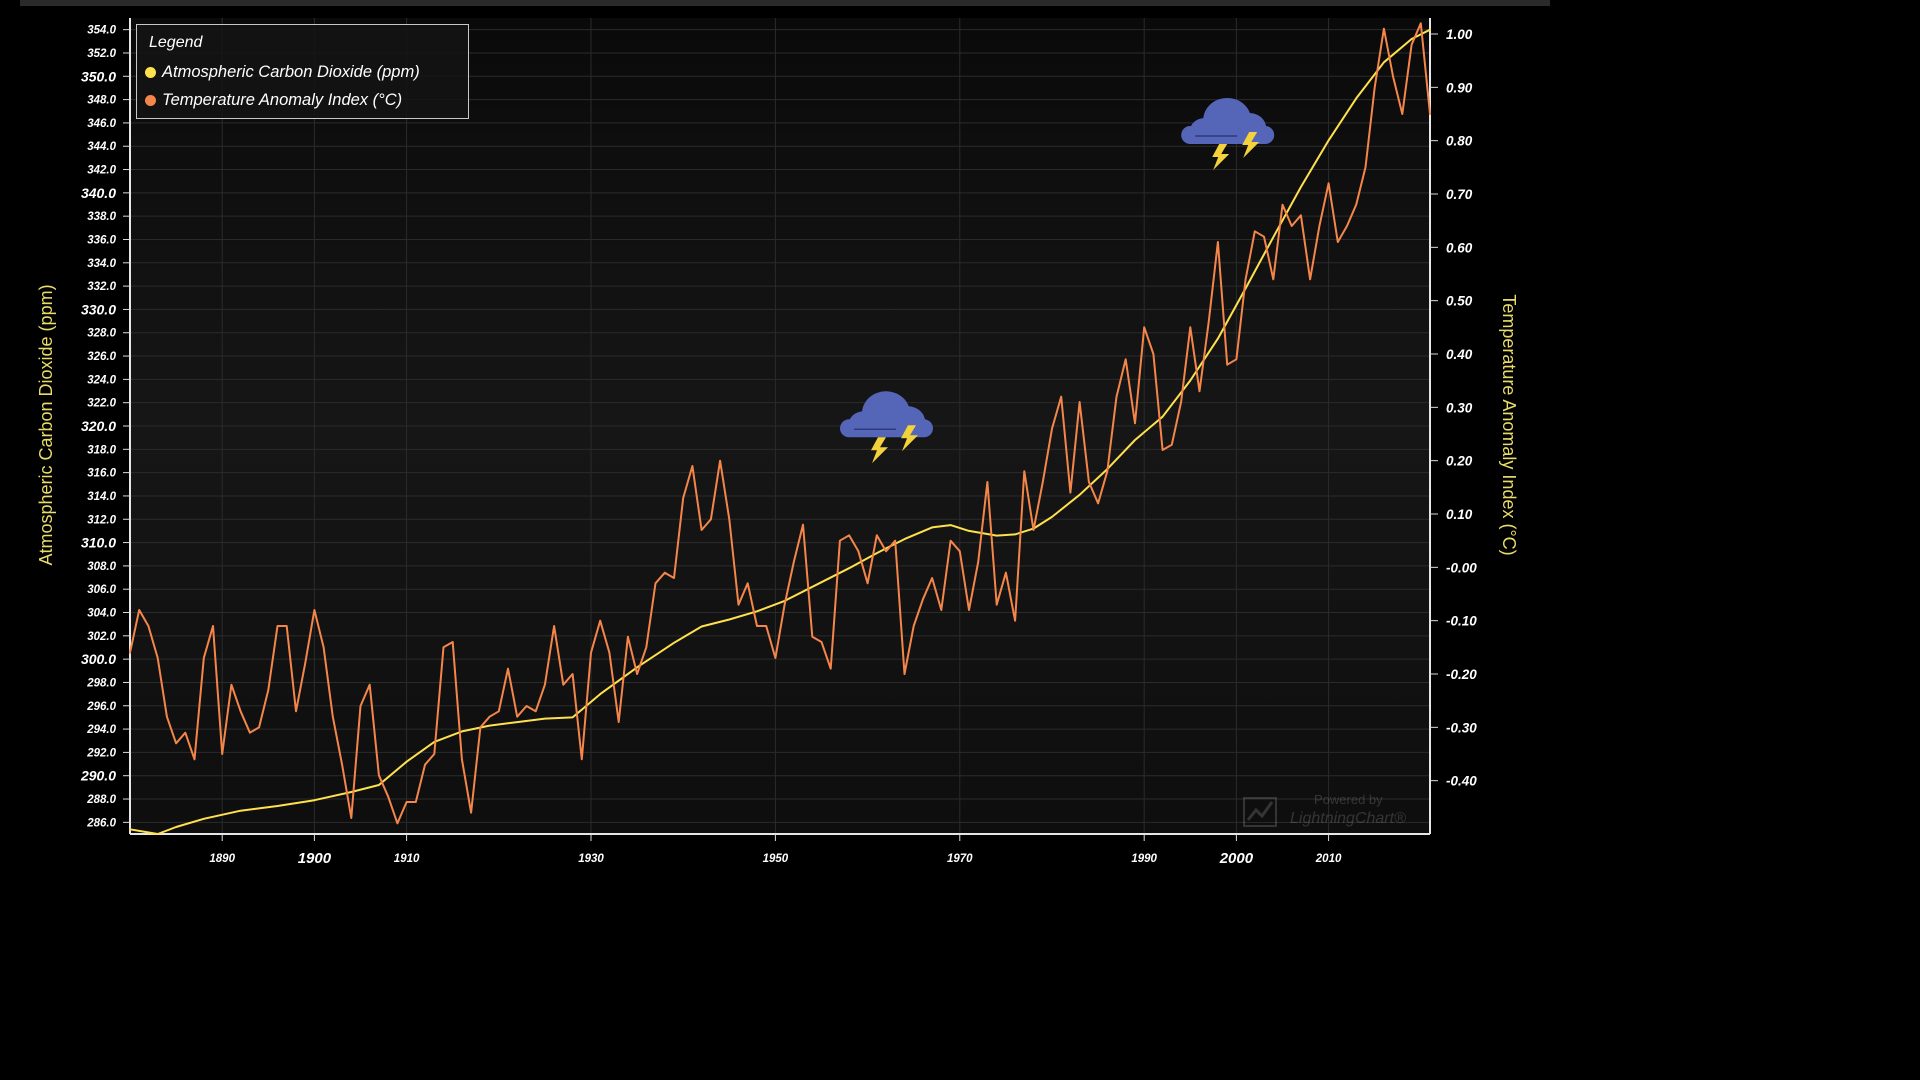  Describe the element at coordinates (101, 54) in the screenshot. I see `left-tick-label: 352.0` at that location.